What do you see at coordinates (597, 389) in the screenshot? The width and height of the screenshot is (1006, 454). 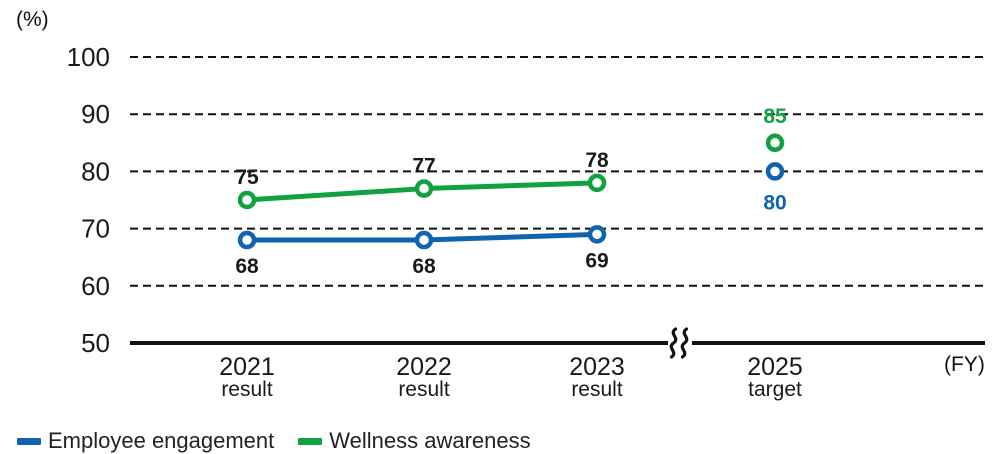 I see `x-tick-sub-2023: result` at bounding box center [597, 389].